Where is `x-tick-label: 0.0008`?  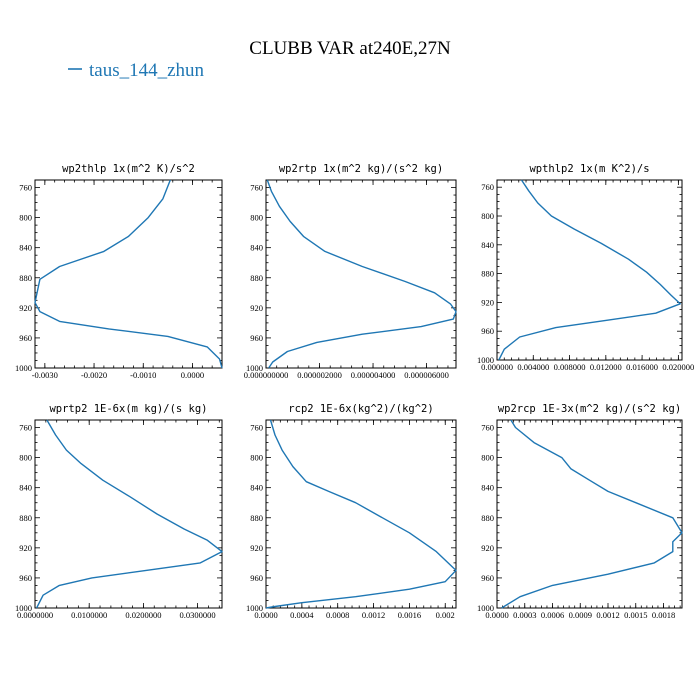
x-tick-label: 0.0008 is located at coordinates (337, 615).